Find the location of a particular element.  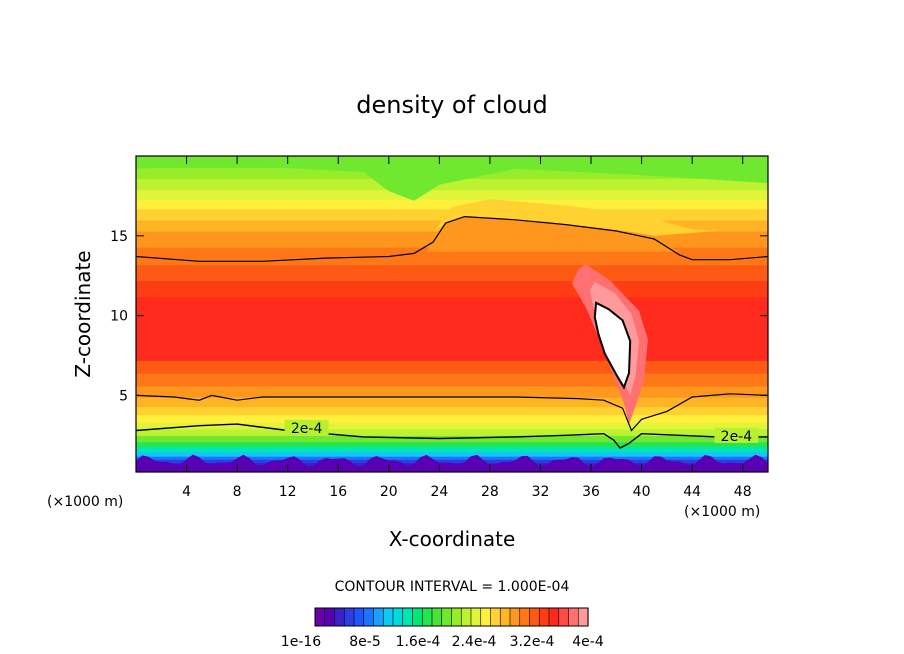

contour-label-0: 2e-4 is located at coordinates (307, 429).